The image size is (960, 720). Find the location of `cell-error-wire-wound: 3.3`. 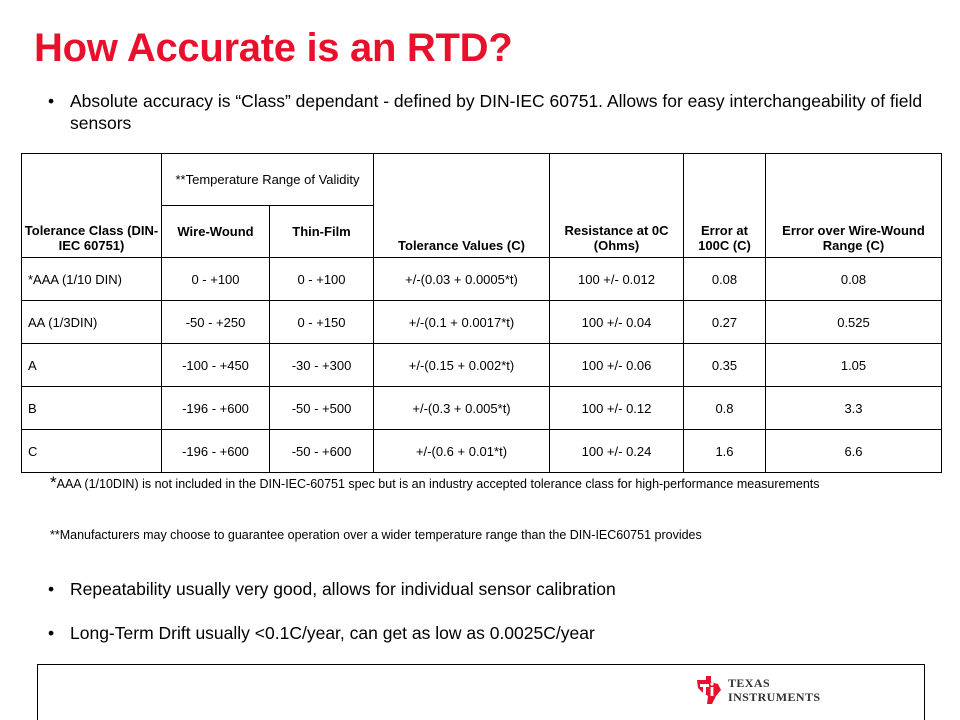

cell-error-wire-wound: 3.3 is located at coordinates (853, 408).